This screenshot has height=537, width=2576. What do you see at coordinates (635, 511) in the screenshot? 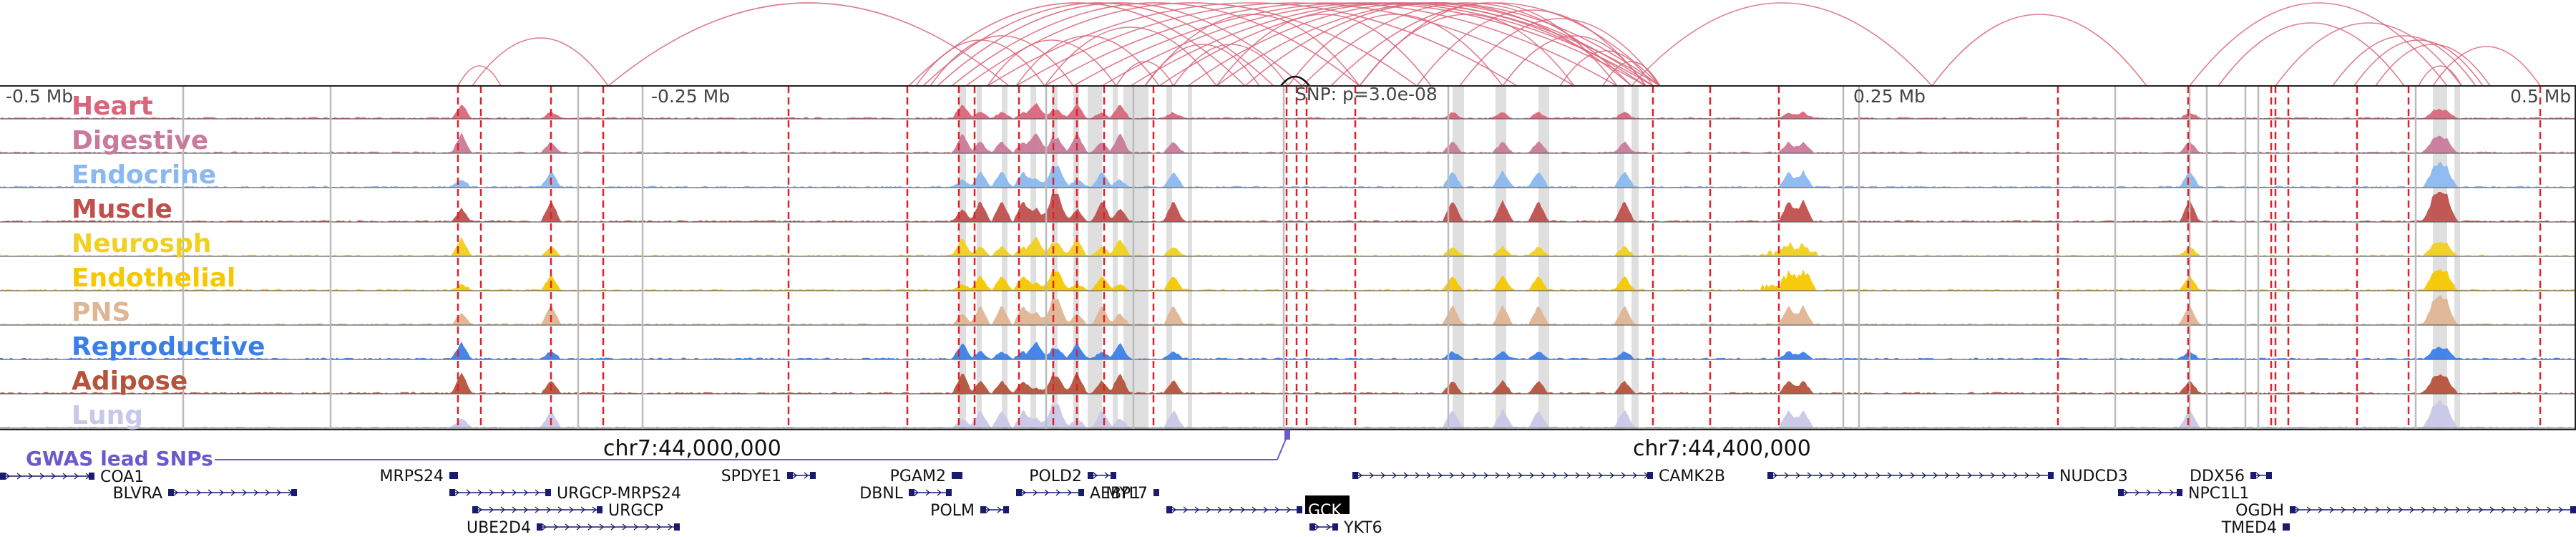
I see `gene-label-urgcp: URGCP` at bounding box center [635, 511].